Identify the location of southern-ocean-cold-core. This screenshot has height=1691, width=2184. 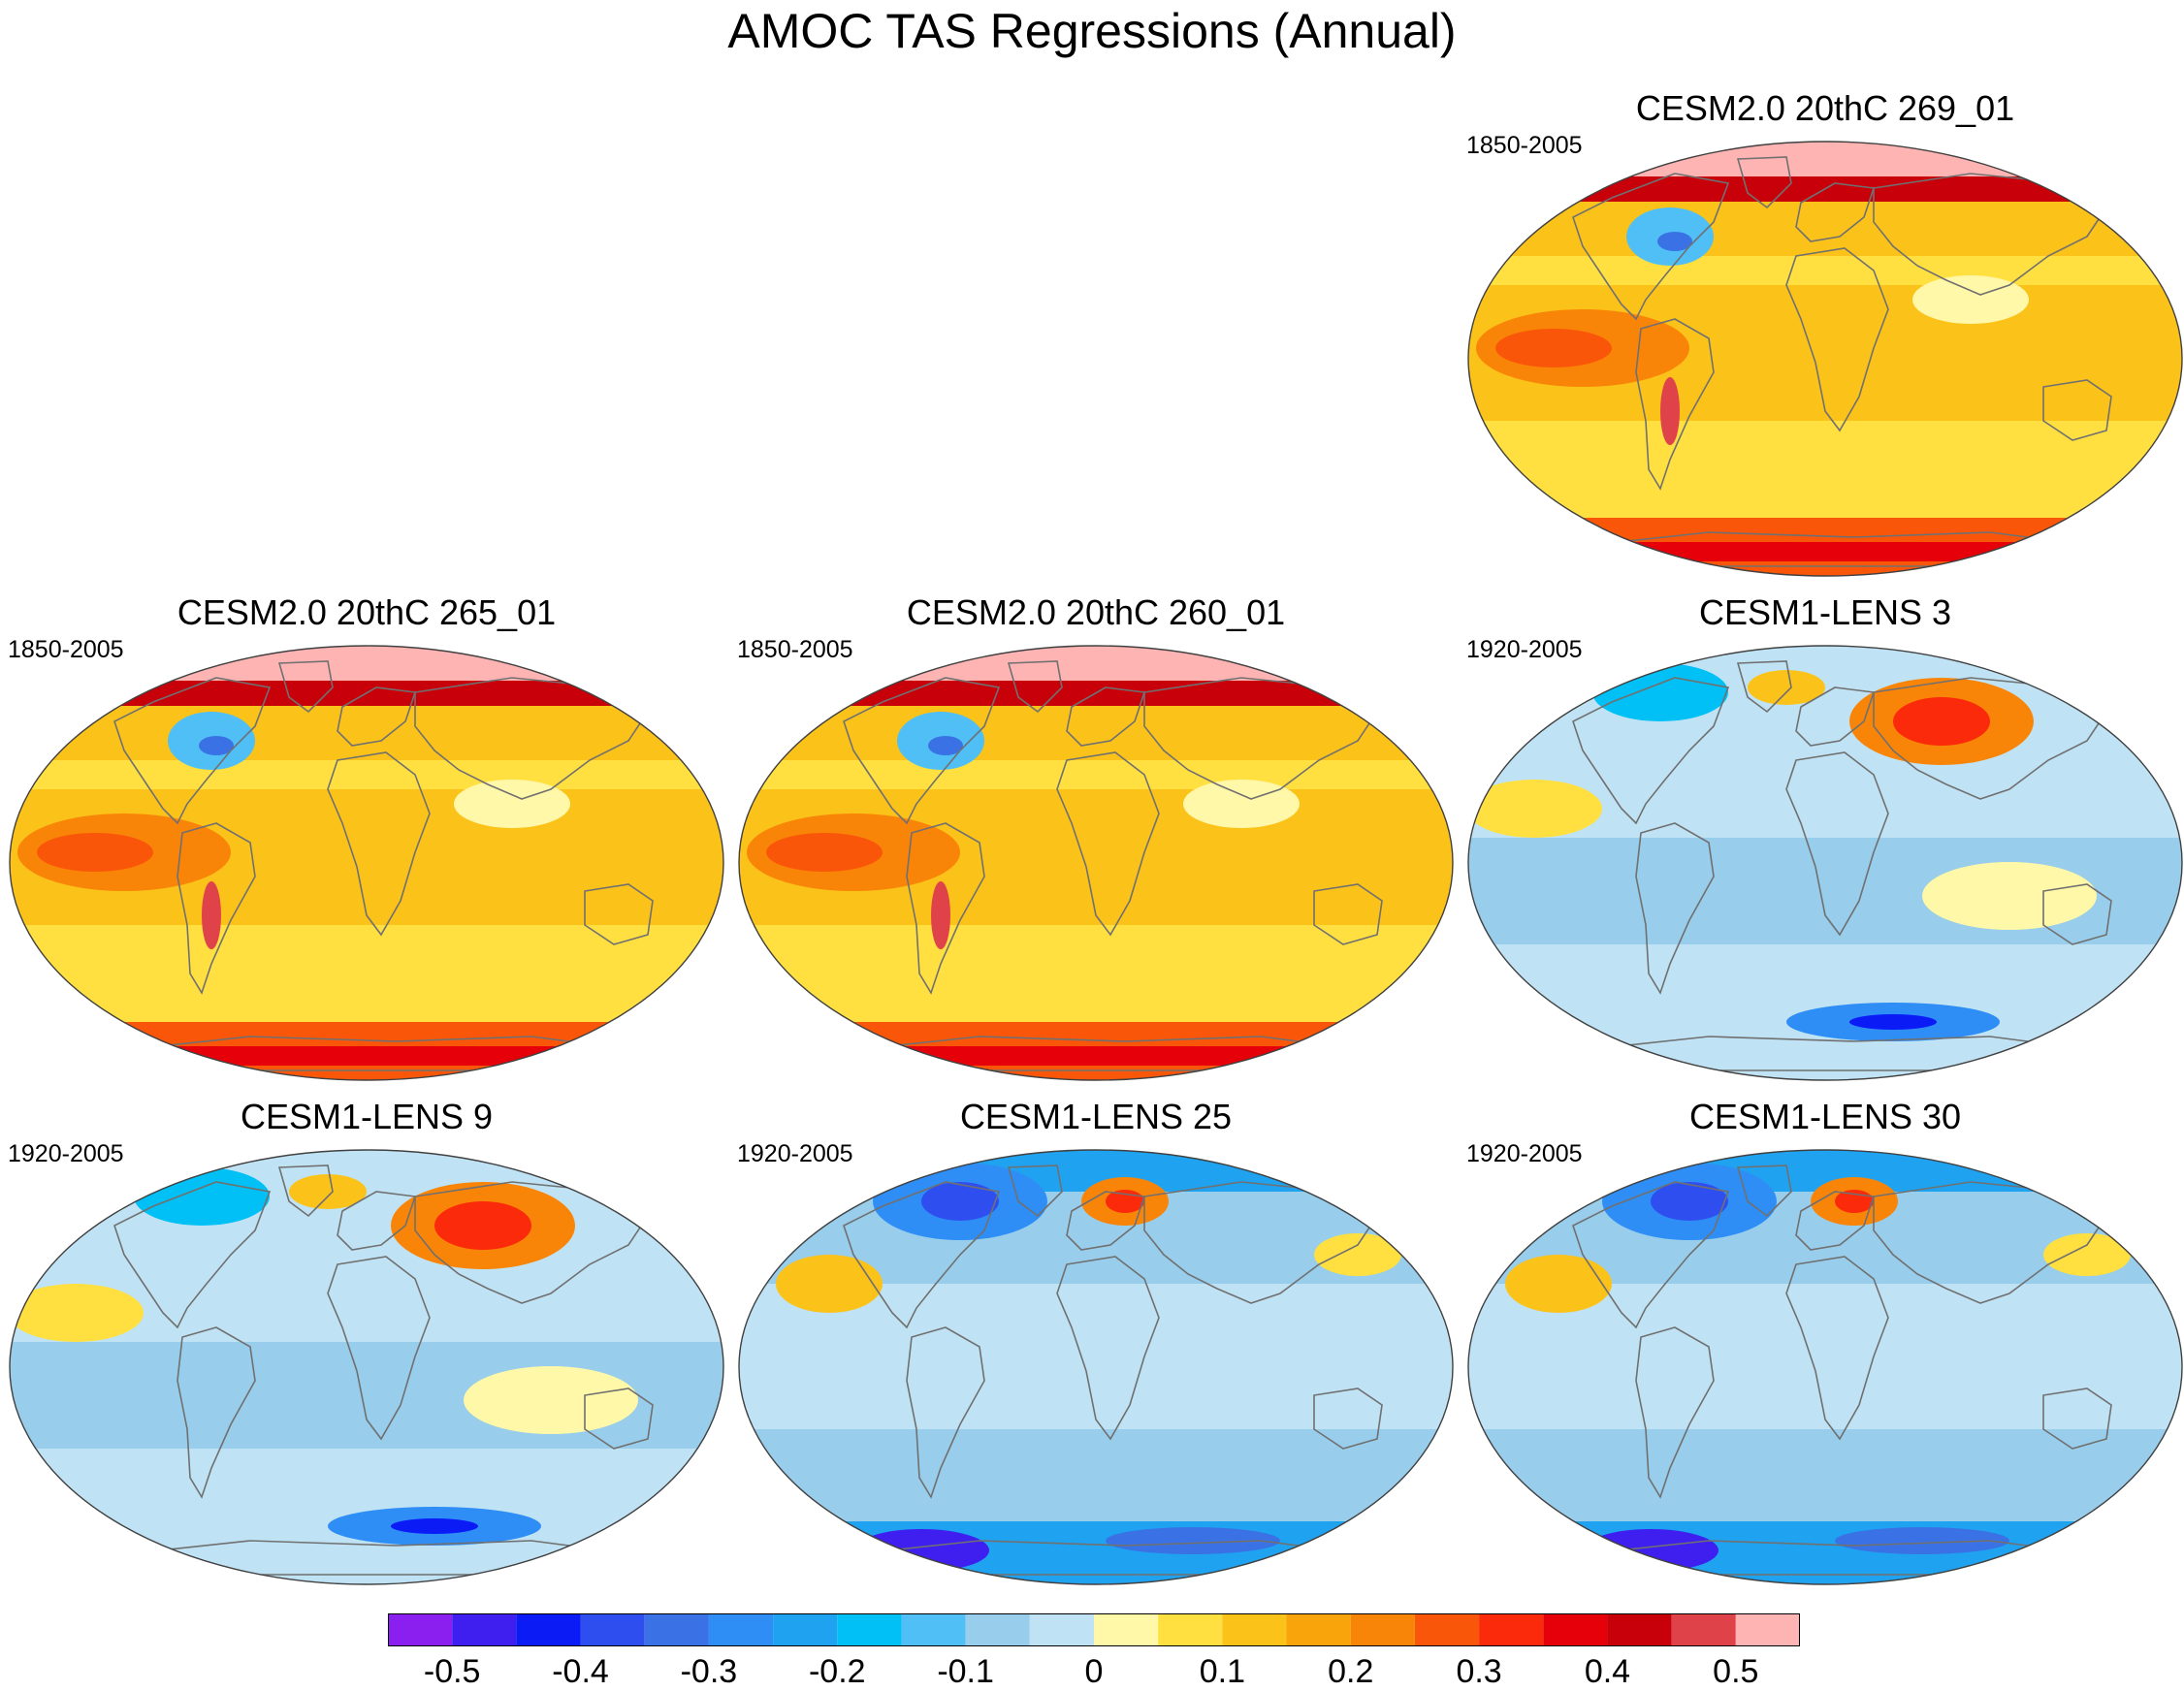
(434, 1526).